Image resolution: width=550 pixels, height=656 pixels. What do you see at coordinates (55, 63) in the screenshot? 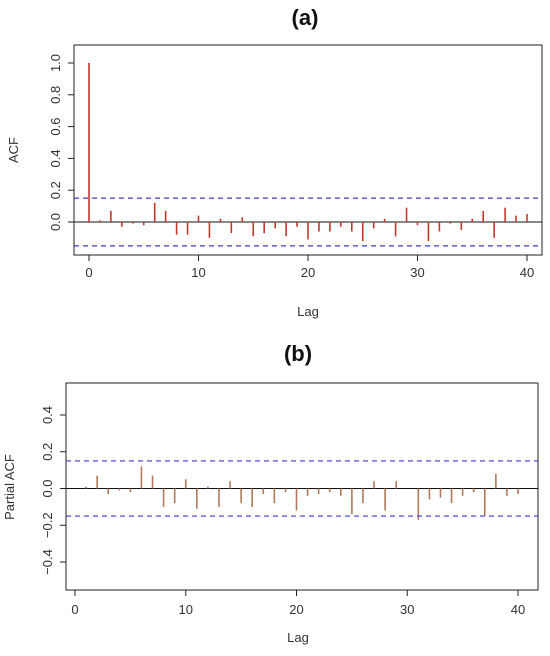
I see `y-tick-label-5: 1.0` at bounding box center [55, 63].